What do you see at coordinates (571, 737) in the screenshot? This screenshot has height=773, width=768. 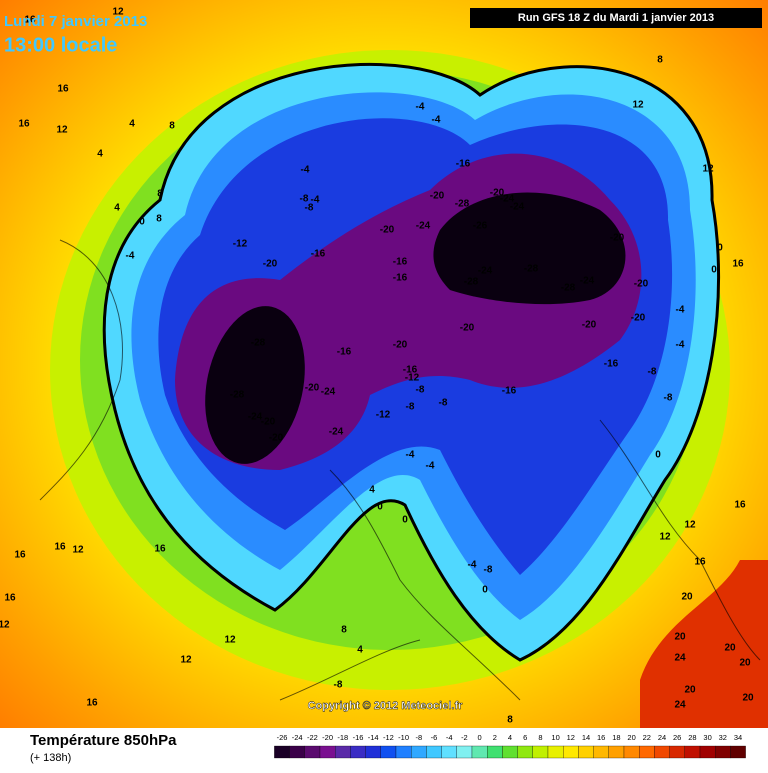 I see `scale-label: 12` at bounding box center [571, 737].